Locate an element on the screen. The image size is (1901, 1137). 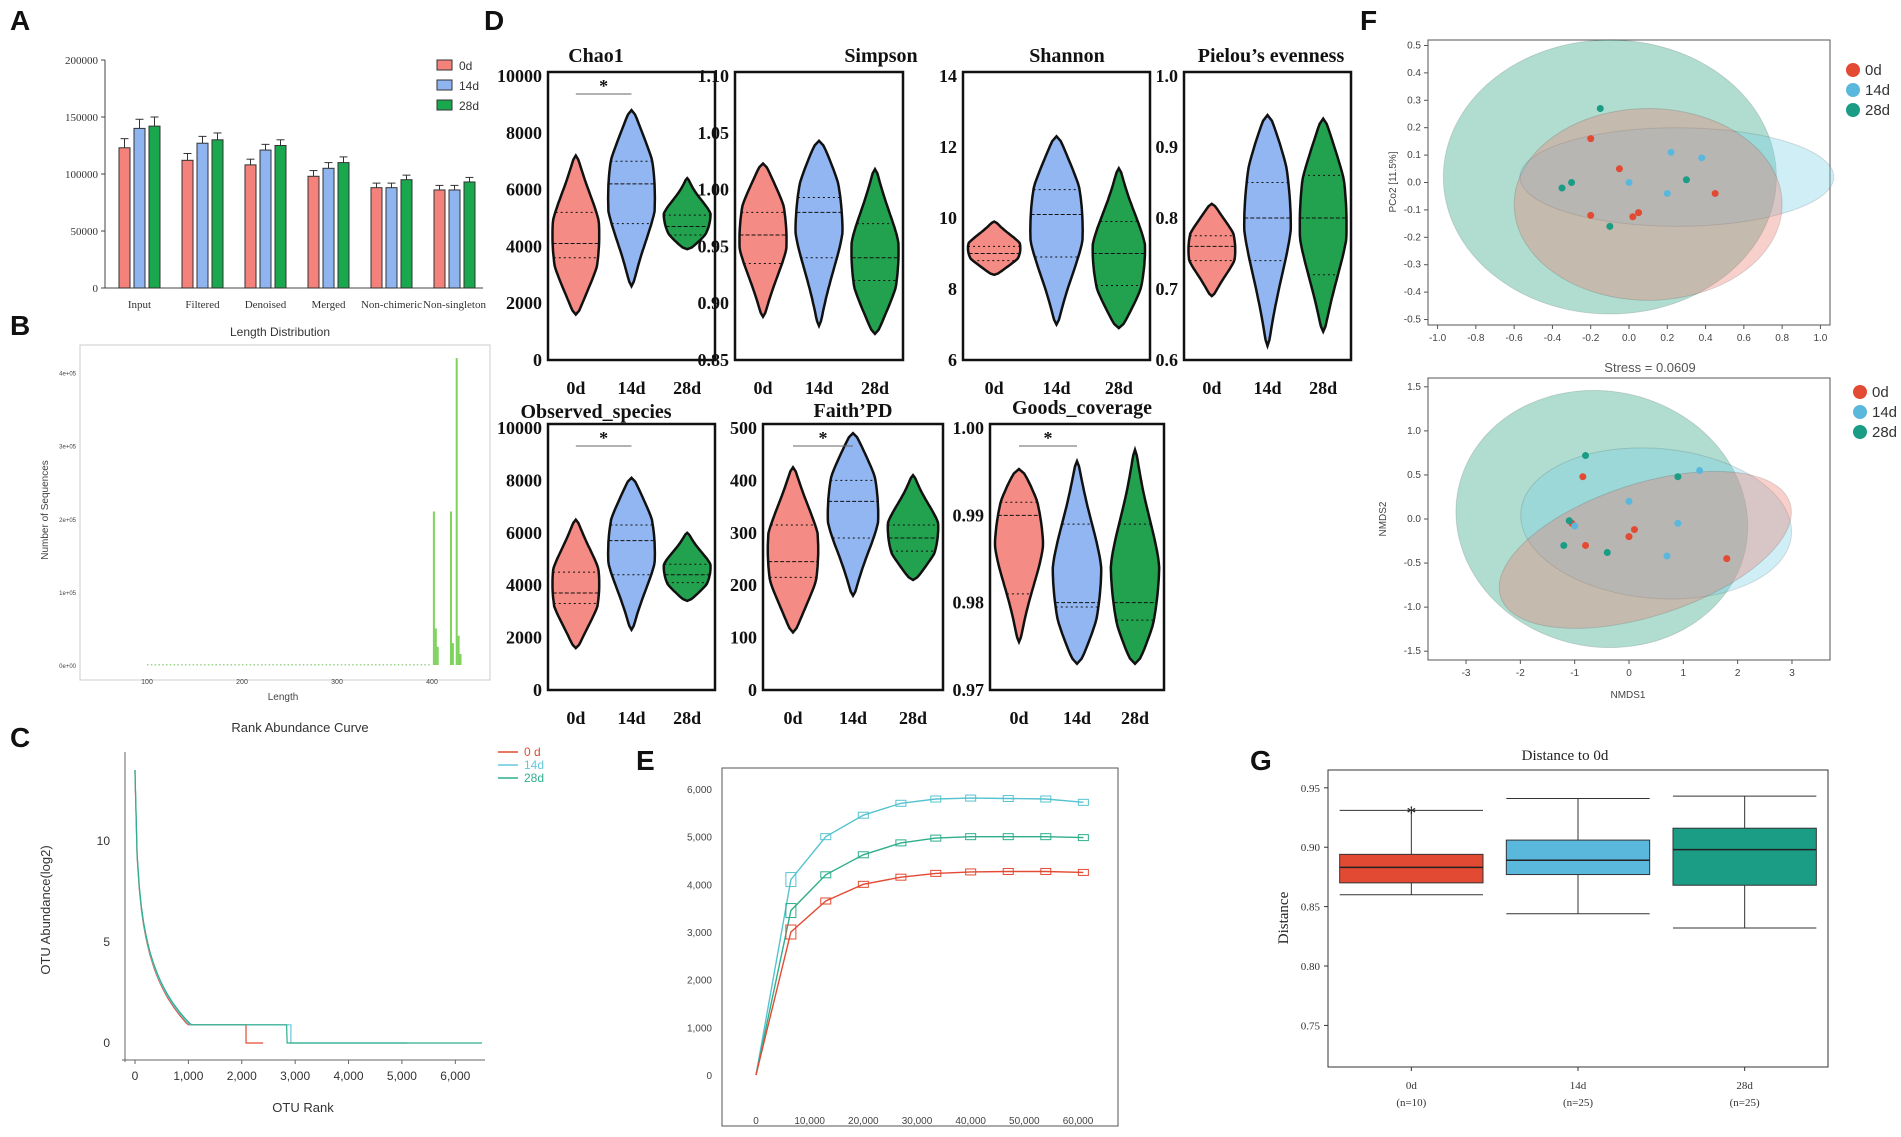
f2-ytick-label: 0.0 is located at coordinates (1414, 519).